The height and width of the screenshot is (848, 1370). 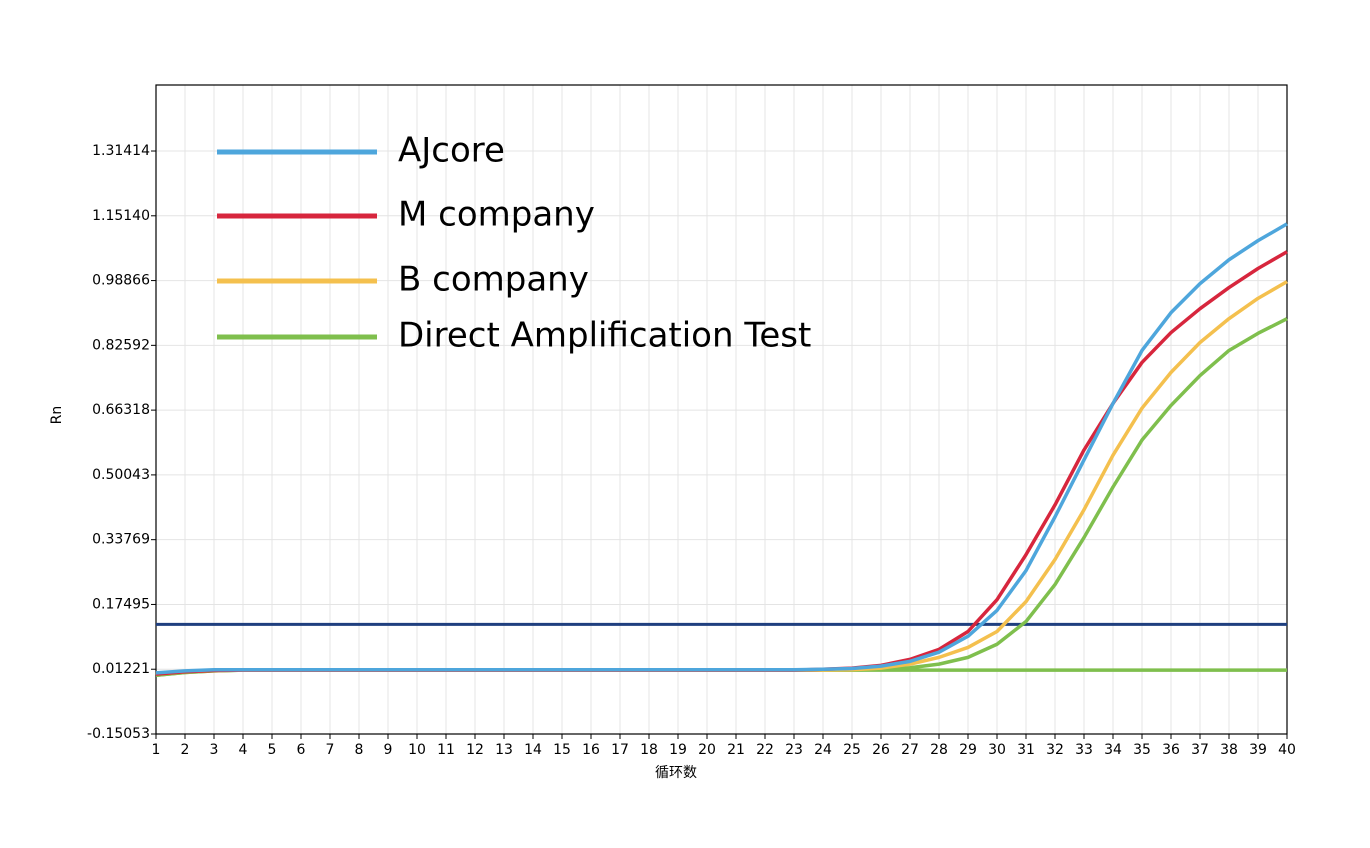 What do you see at coordinates (765, 750) in the screenshot?
I see `x-tick-label: 22` at bounding box center [765, 750].